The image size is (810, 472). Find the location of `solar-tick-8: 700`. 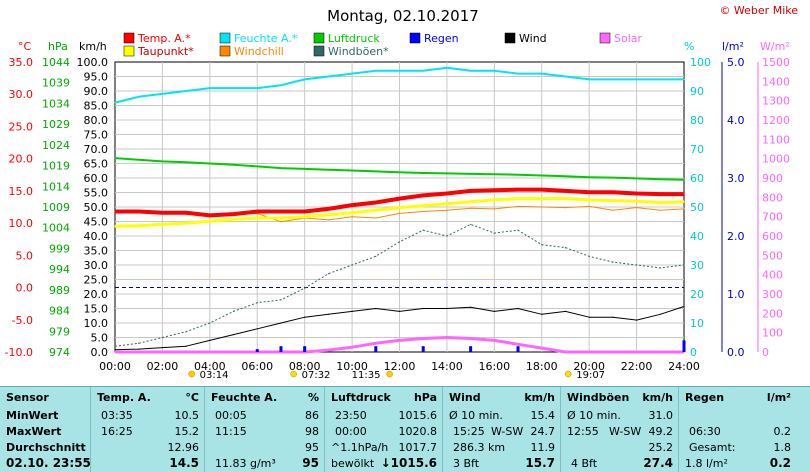

solar-tick-8: 700 is located at coordinates (772, 217).